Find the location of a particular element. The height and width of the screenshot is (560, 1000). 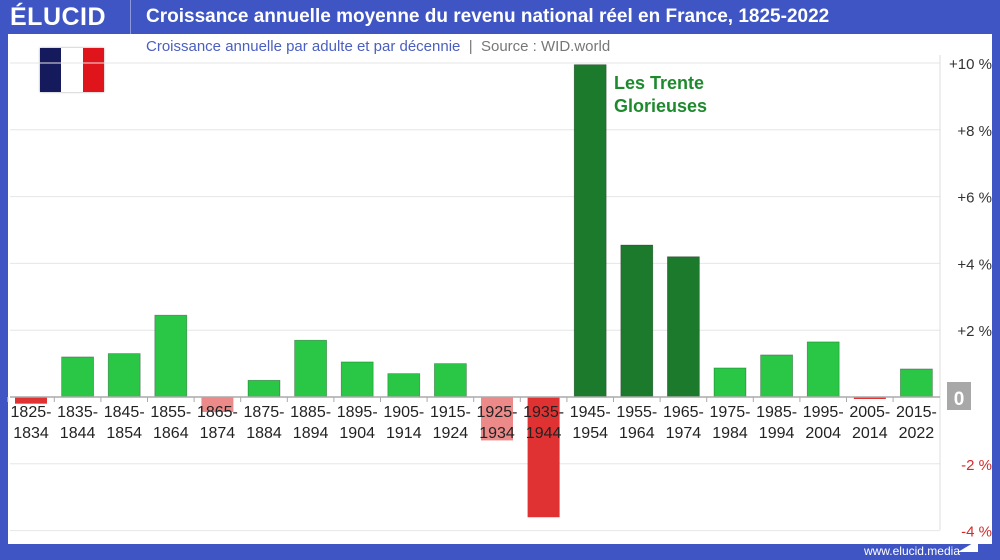

x-tick-label: 2014 is located at coordinates (870, 433).